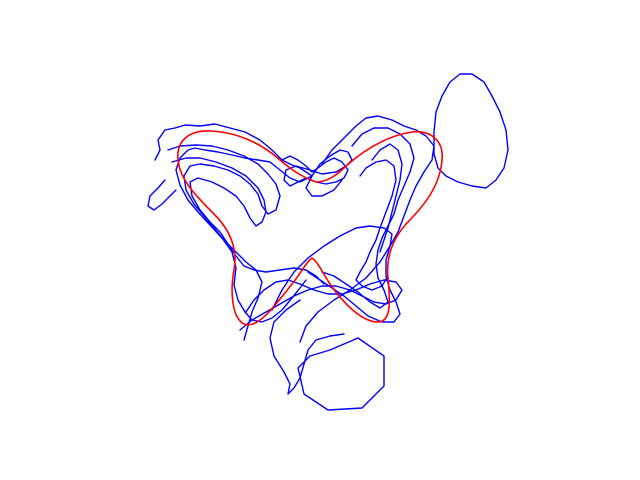 Image resolution: width=640 pixels, height=480 pixels. I want to click on blue-trajectory-left-inner, so click(224, 242).